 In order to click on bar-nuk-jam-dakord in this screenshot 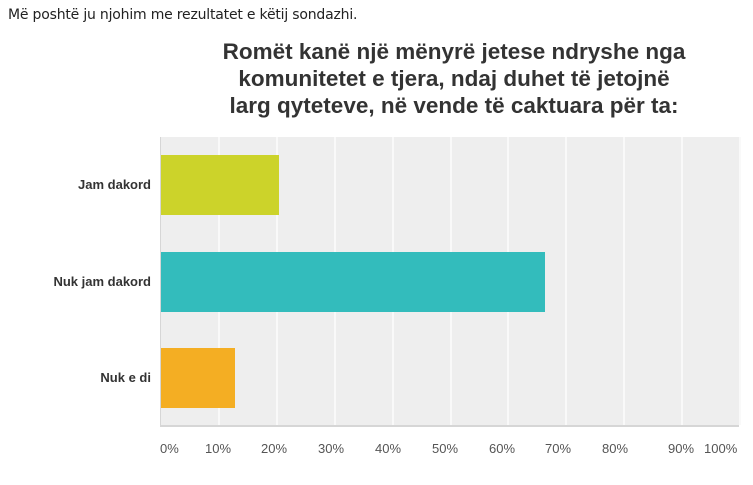, I will do `click(353, 282)`.